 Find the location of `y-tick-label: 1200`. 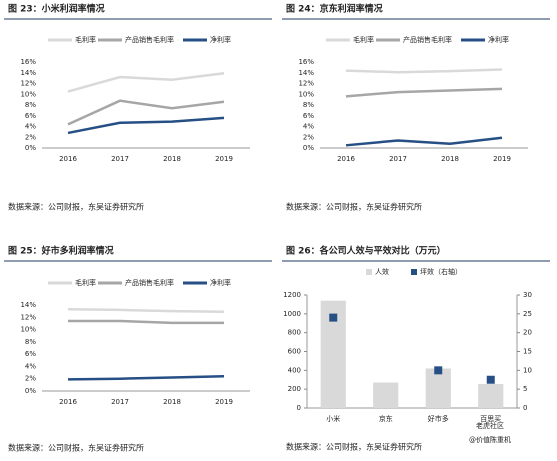

y-tick-label: 1200 is located at coordinates (292, 295).